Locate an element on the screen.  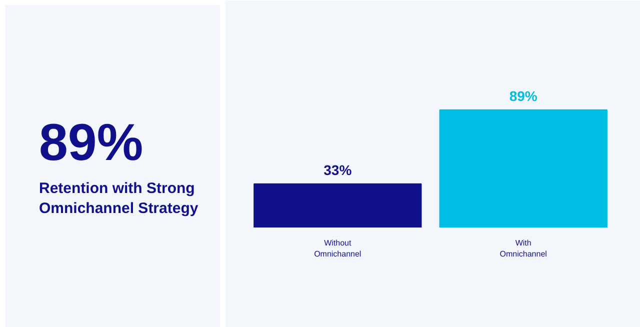
data-label: 33% is located at coordinates (338, 170).